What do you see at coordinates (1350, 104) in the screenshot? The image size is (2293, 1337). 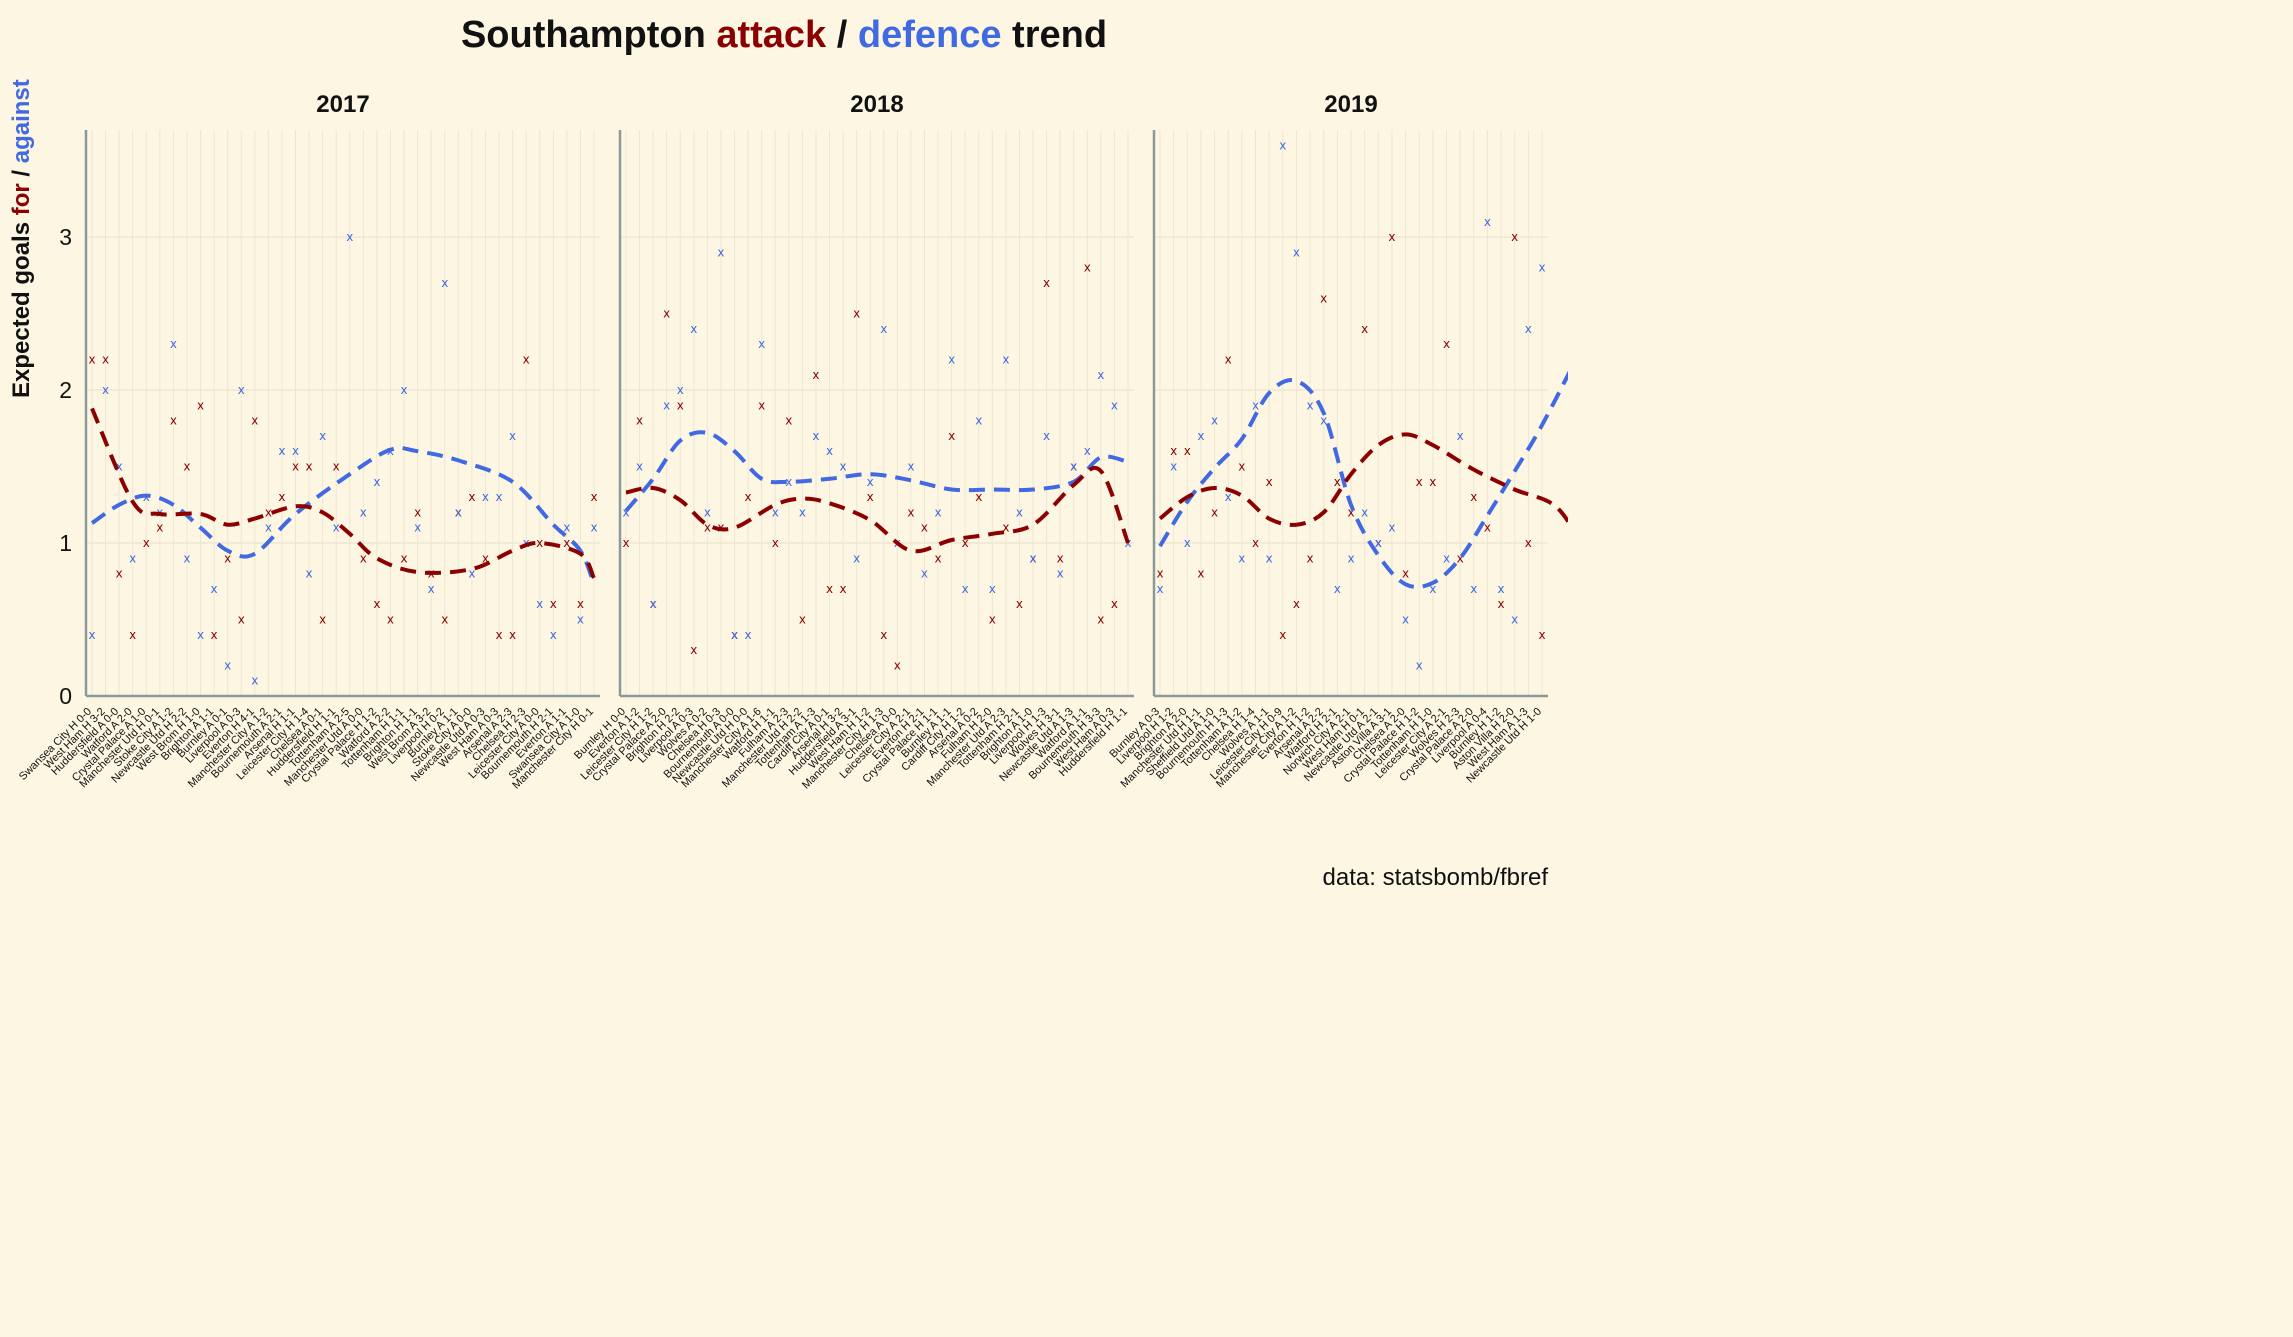 I see `panel-label: 2019` at bounding box center [1350, 104].